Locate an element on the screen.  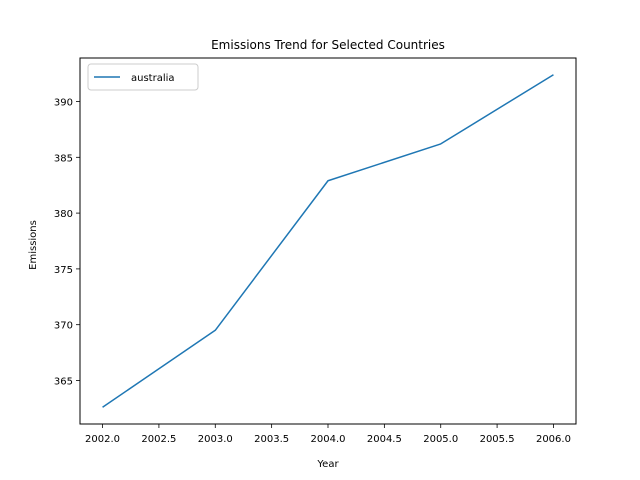
x-tick-label: 2003.5 is located at coordinates (271, 439).